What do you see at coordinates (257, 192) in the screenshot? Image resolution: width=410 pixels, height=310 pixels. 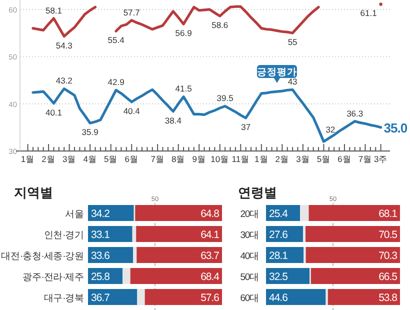 I see `chart-title: 연령별` at bounding box center [257, 192].